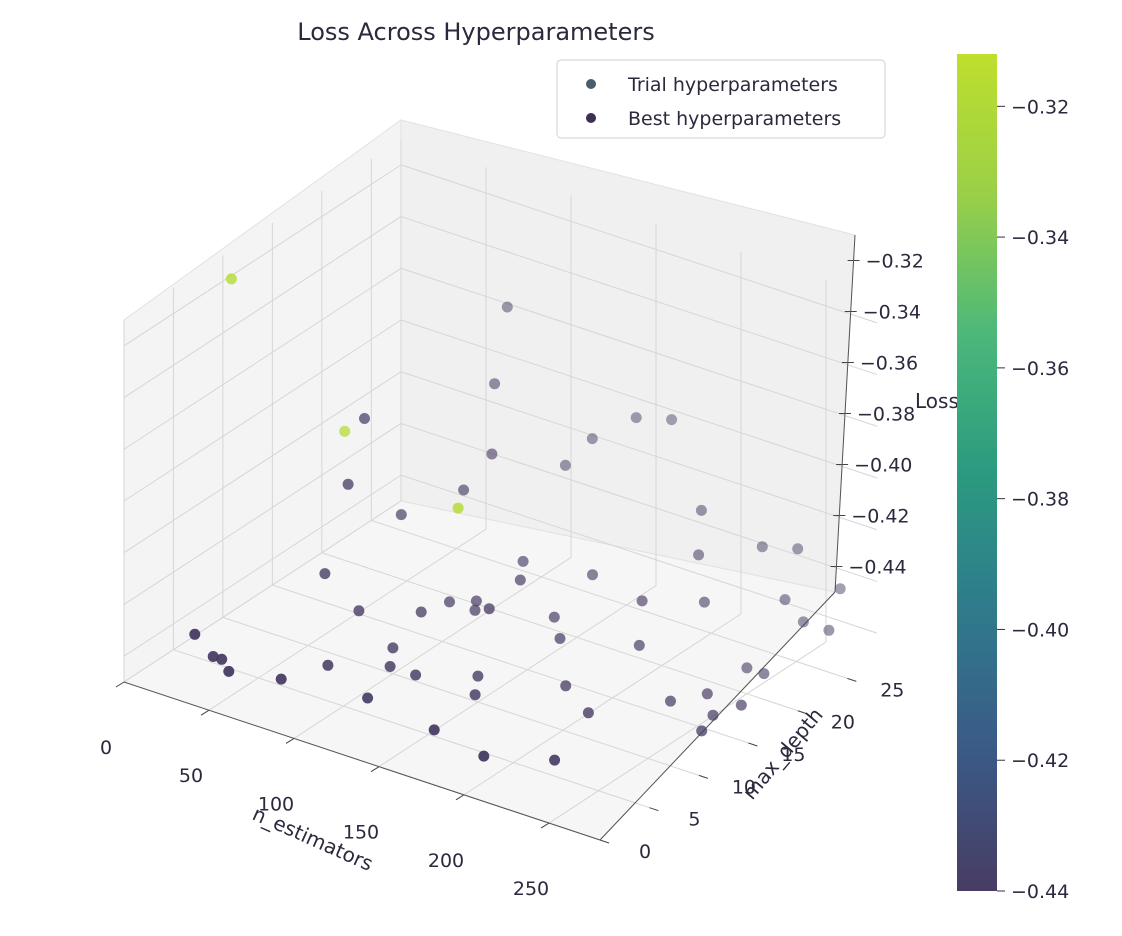 This screenshot has width=1122, height=936. I want to click on z-axis-label: Loss, so click(937, 401).